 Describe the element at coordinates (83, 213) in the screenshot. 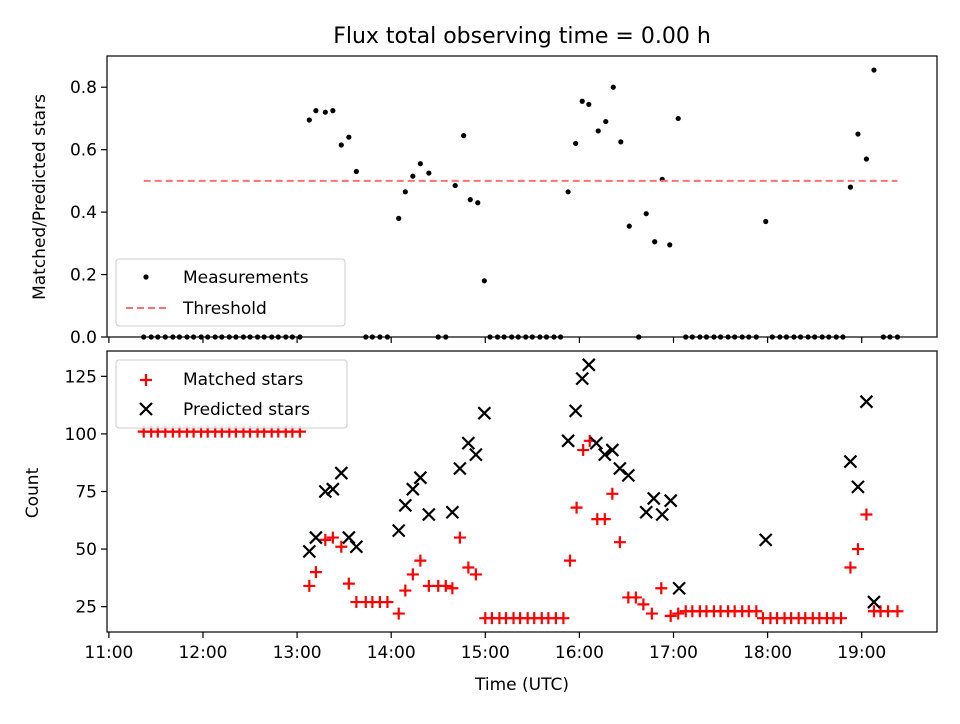

I see `y-tick-label: 0.4` at that location.